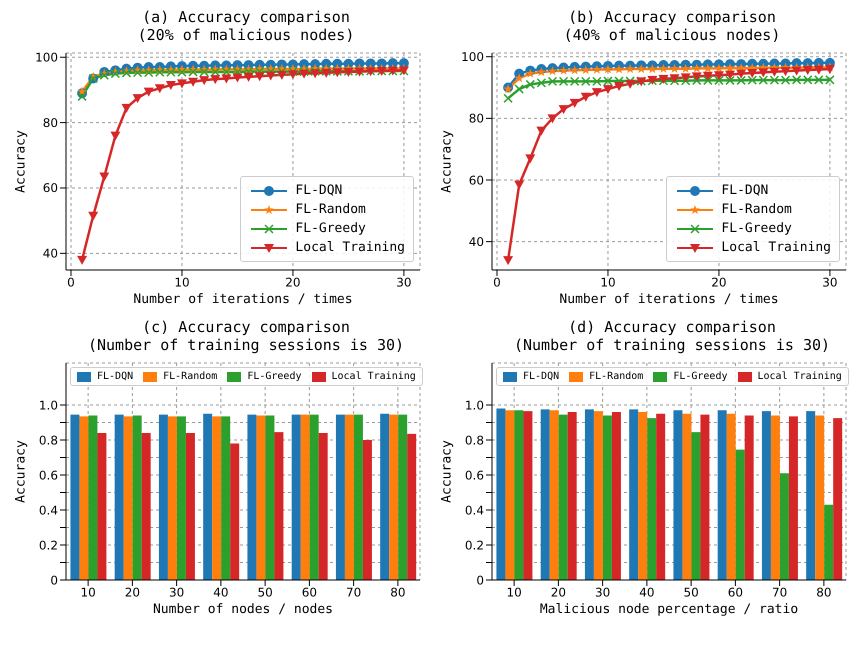 The image size is (868, 655). What do you see at coordinates (669, 609) in the screenshot?
I see `x-axis-title: Malicious node percentage / ratio` at bounding box center [669, 609].